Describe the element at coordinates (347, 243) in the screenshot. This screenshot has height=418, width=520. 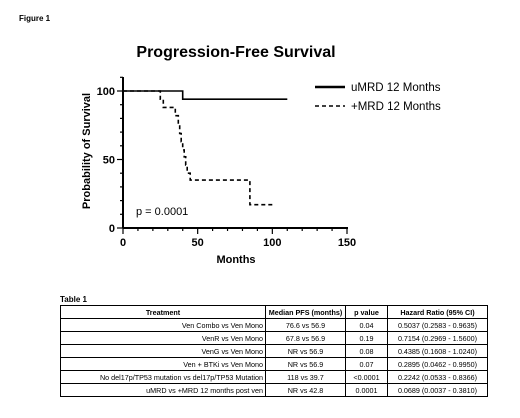
I see `x-tick-label: 150` at that location.